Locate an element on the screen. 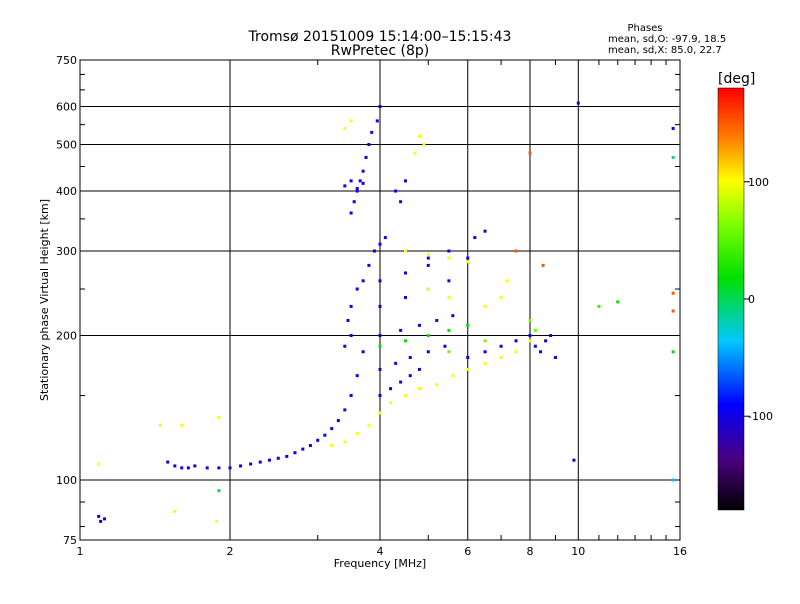 The height and width of the screenshot is (604, 800). chart-subtitle: RwPretec (8p) is located at coordinates (380, 51).